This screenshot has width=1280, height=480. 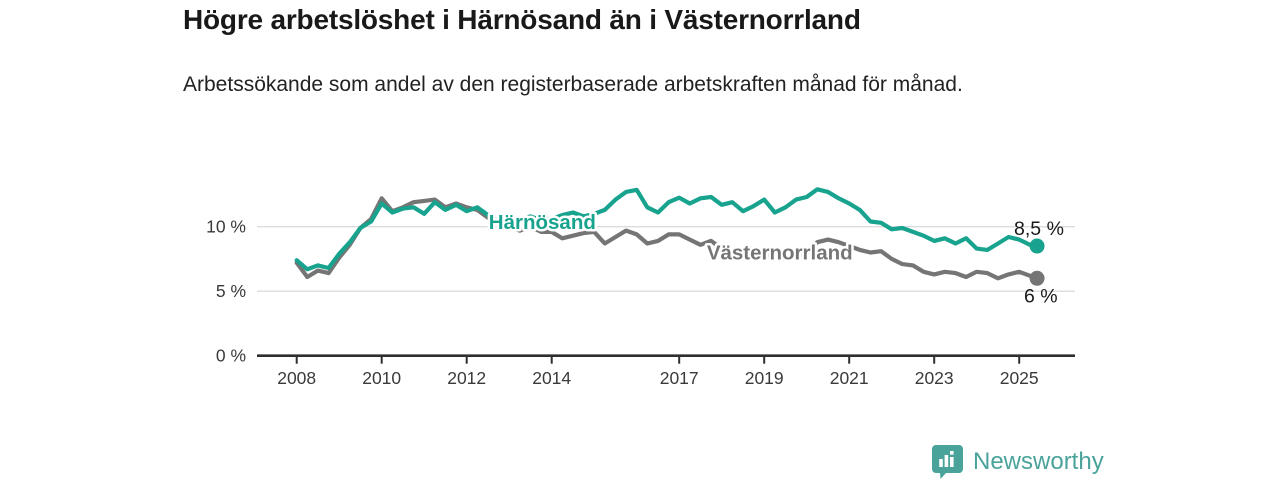 I want to click on series-end-dot-vsternorrland, so click(x=1037, y=278).